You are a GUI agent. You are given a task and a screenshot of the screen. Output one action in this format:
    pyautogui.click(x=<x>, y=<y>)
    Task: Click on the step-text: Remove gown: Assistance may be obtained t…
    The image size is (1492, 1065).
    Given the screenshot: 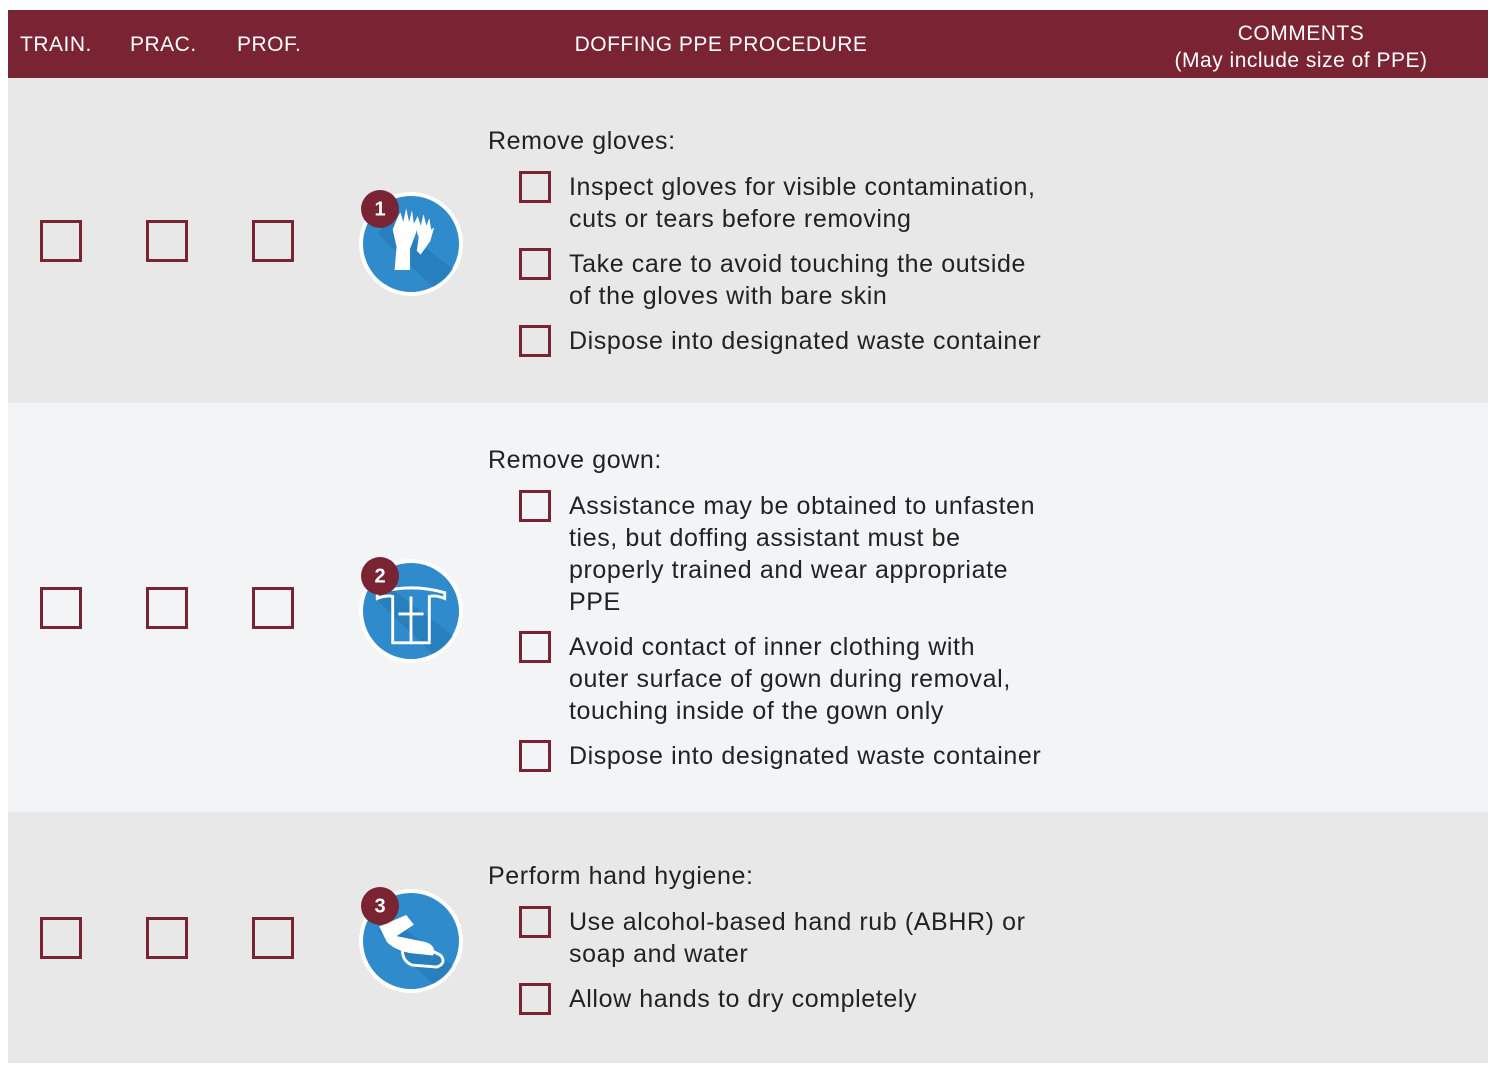 What is the action you would take?
    pyautogui.click(x=764, y=608)
    